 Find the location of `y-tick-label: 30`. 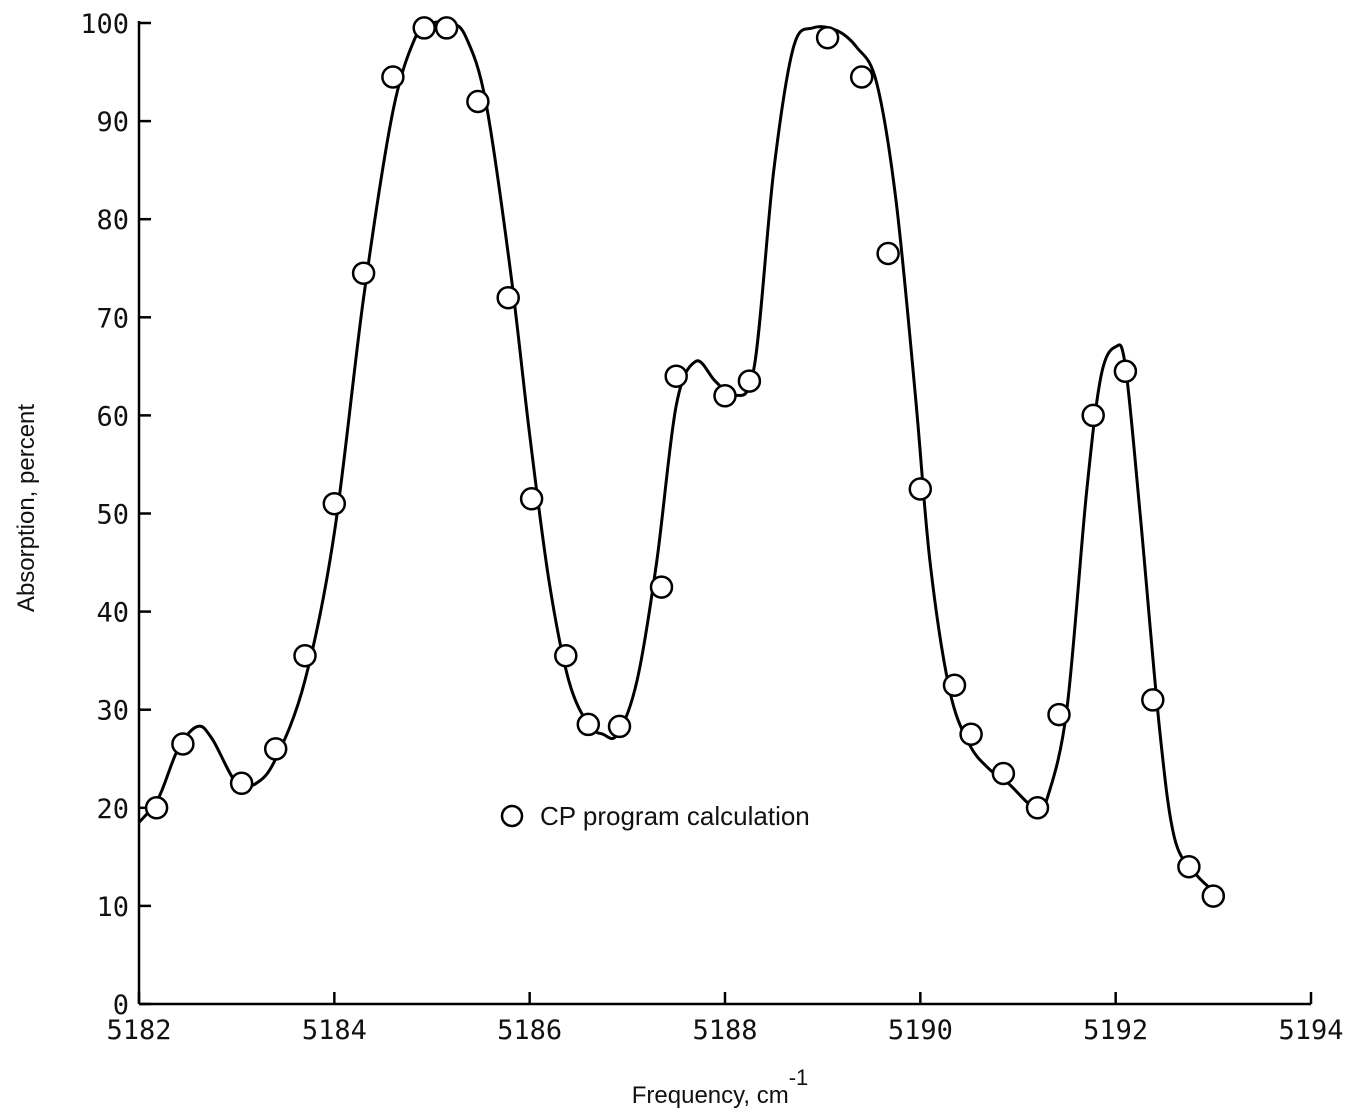

y-tick-label: 30 is located at coordinates (112, 711).